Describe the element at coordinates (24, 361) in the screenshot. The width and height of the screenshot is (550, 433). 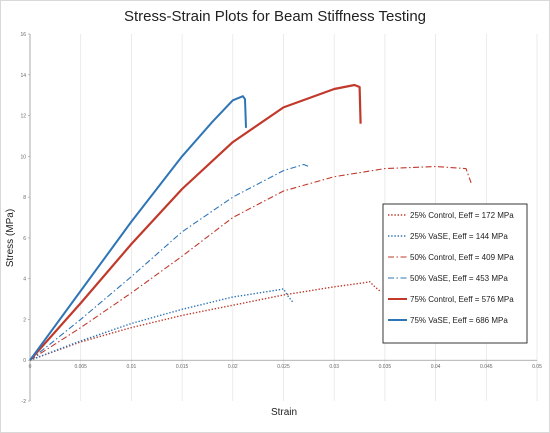
I see `y-tick-label: 0` at that location.